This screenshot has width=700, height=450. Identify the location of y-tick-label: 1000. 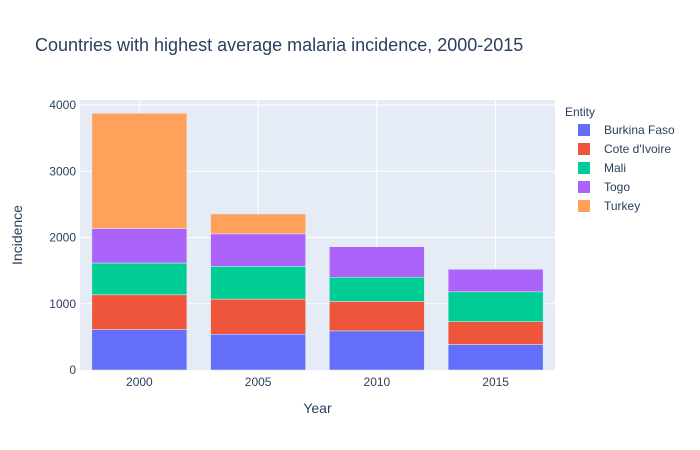
(62, 304).